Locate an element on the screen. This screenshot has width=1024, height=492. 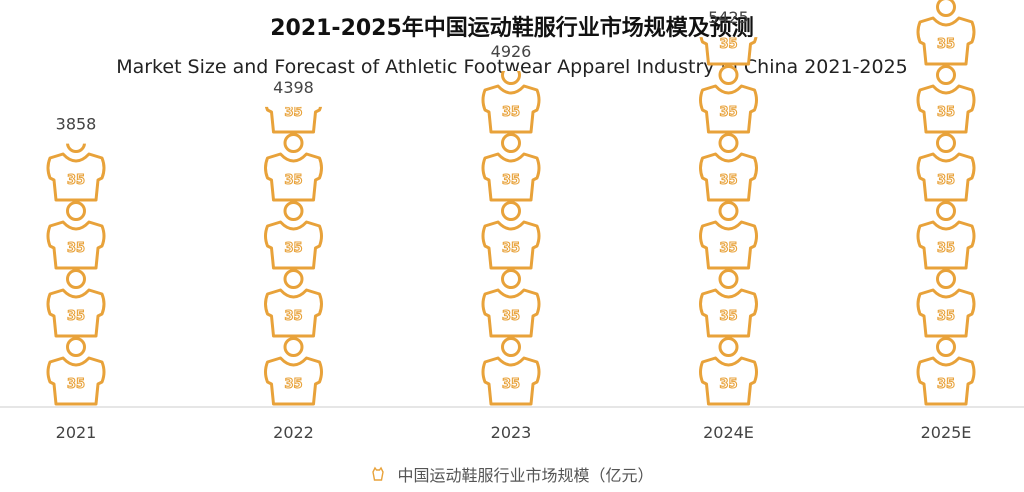
bar-2021: 35 35 35 35 is located at coordinates (76, 274).